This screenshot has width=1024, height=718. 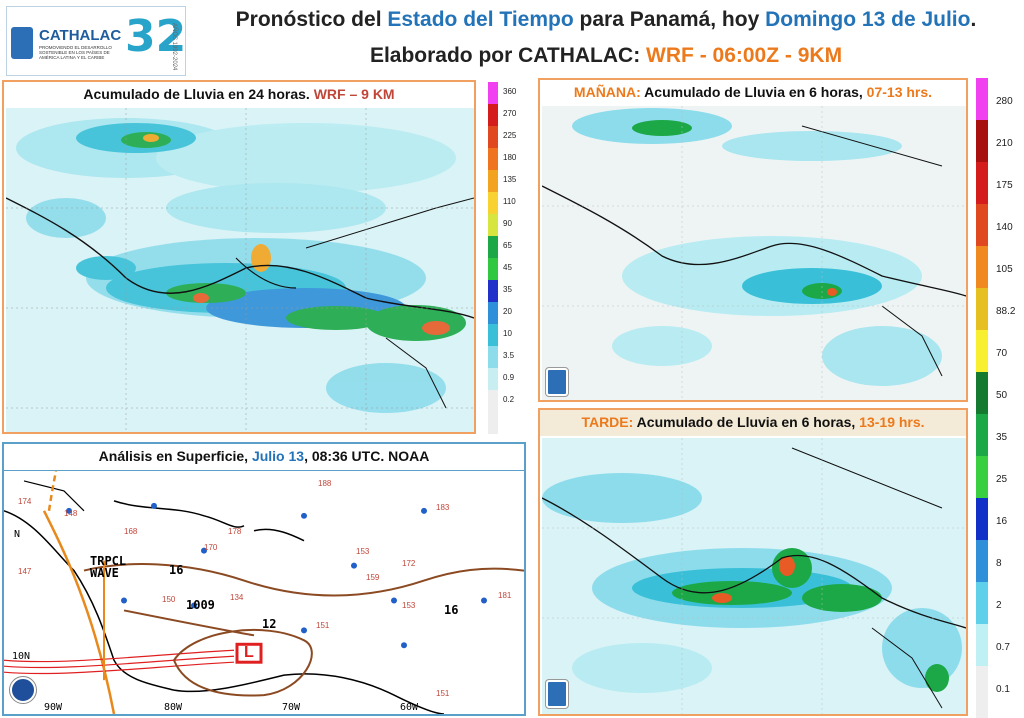 I want to click on isobar-12-label: 12, so click(x=269, y=624).